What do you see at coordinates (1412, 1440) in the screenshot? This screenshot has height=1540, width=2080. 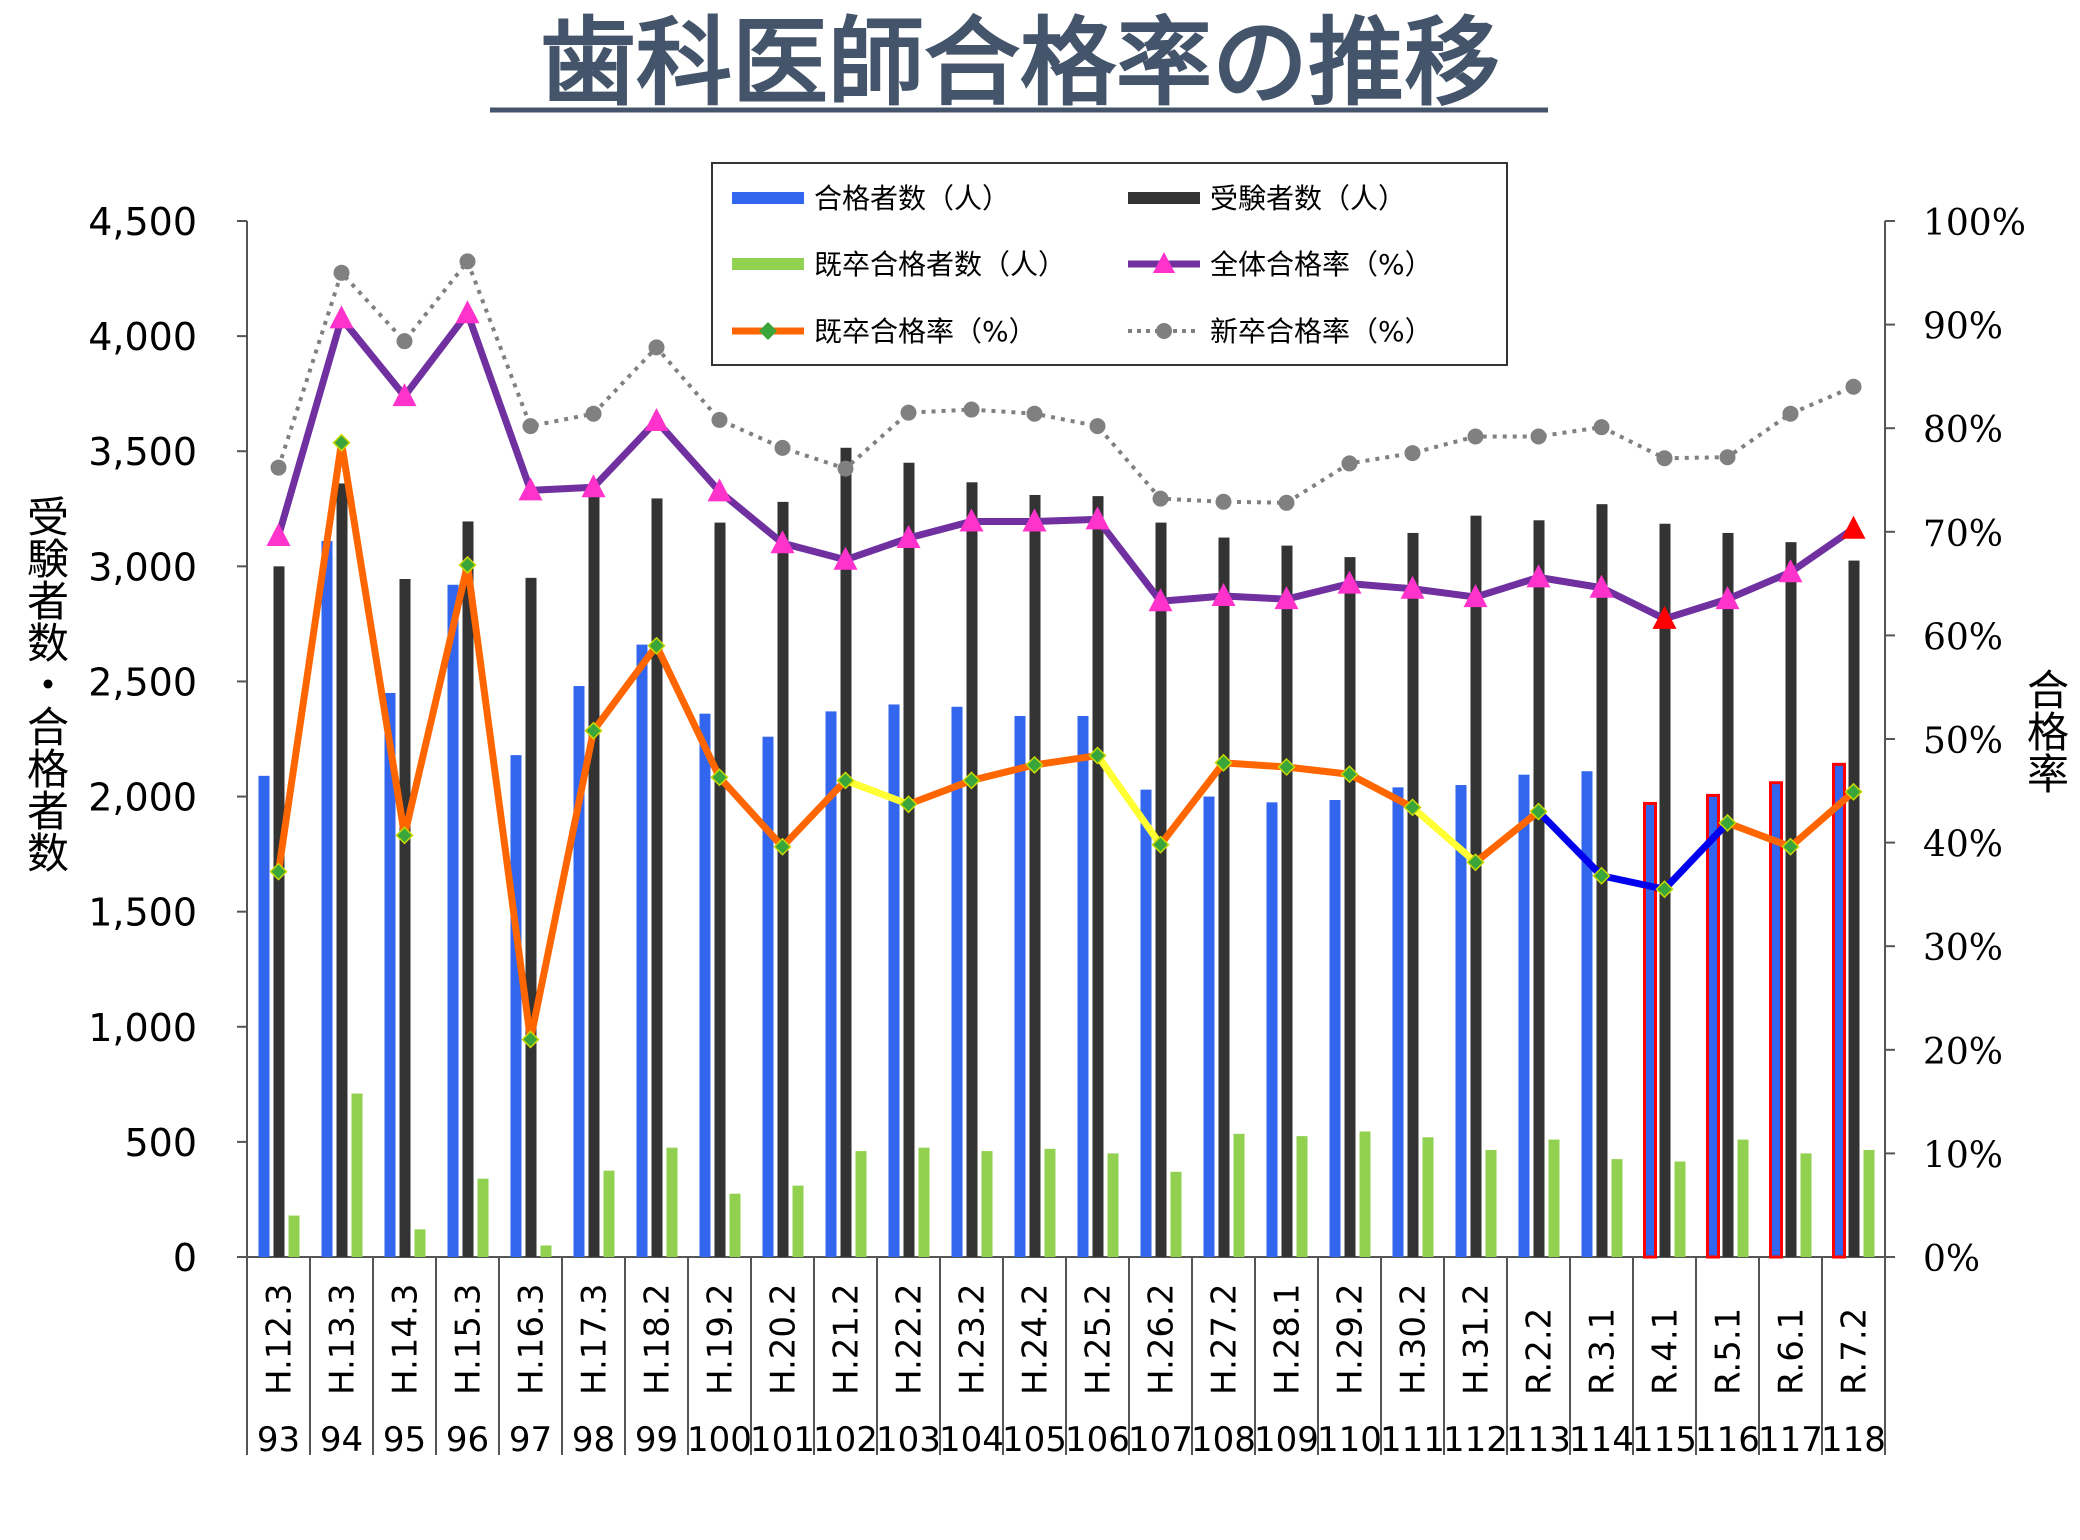 I see `exam-number-label: 111` at bounding box center [1412, 1440].